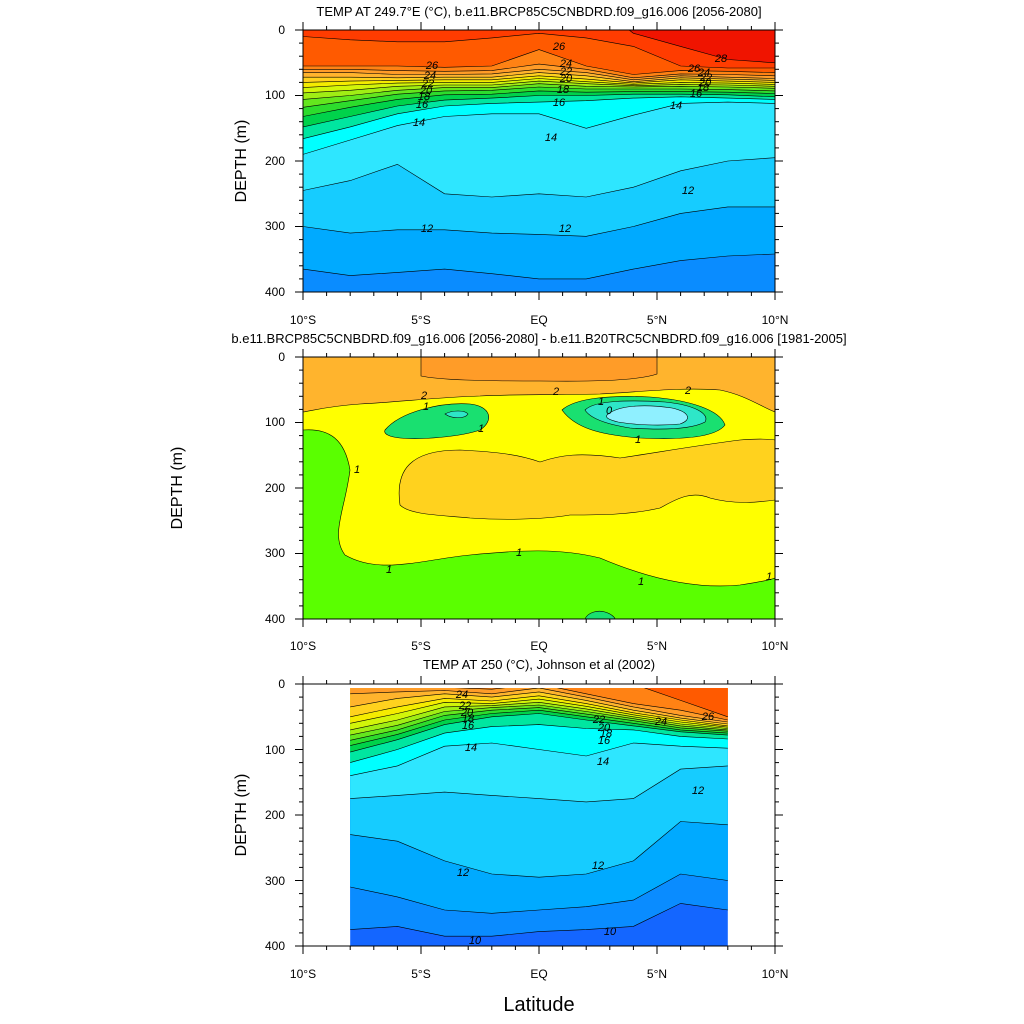 Image resolution: width=1024 pixels, height=1024 pixels. What do you see at coordinates (241, 161) in the screenshot?
I see `panel1-ylabel: DEPTH (m)` at bounding box center [241, 161].